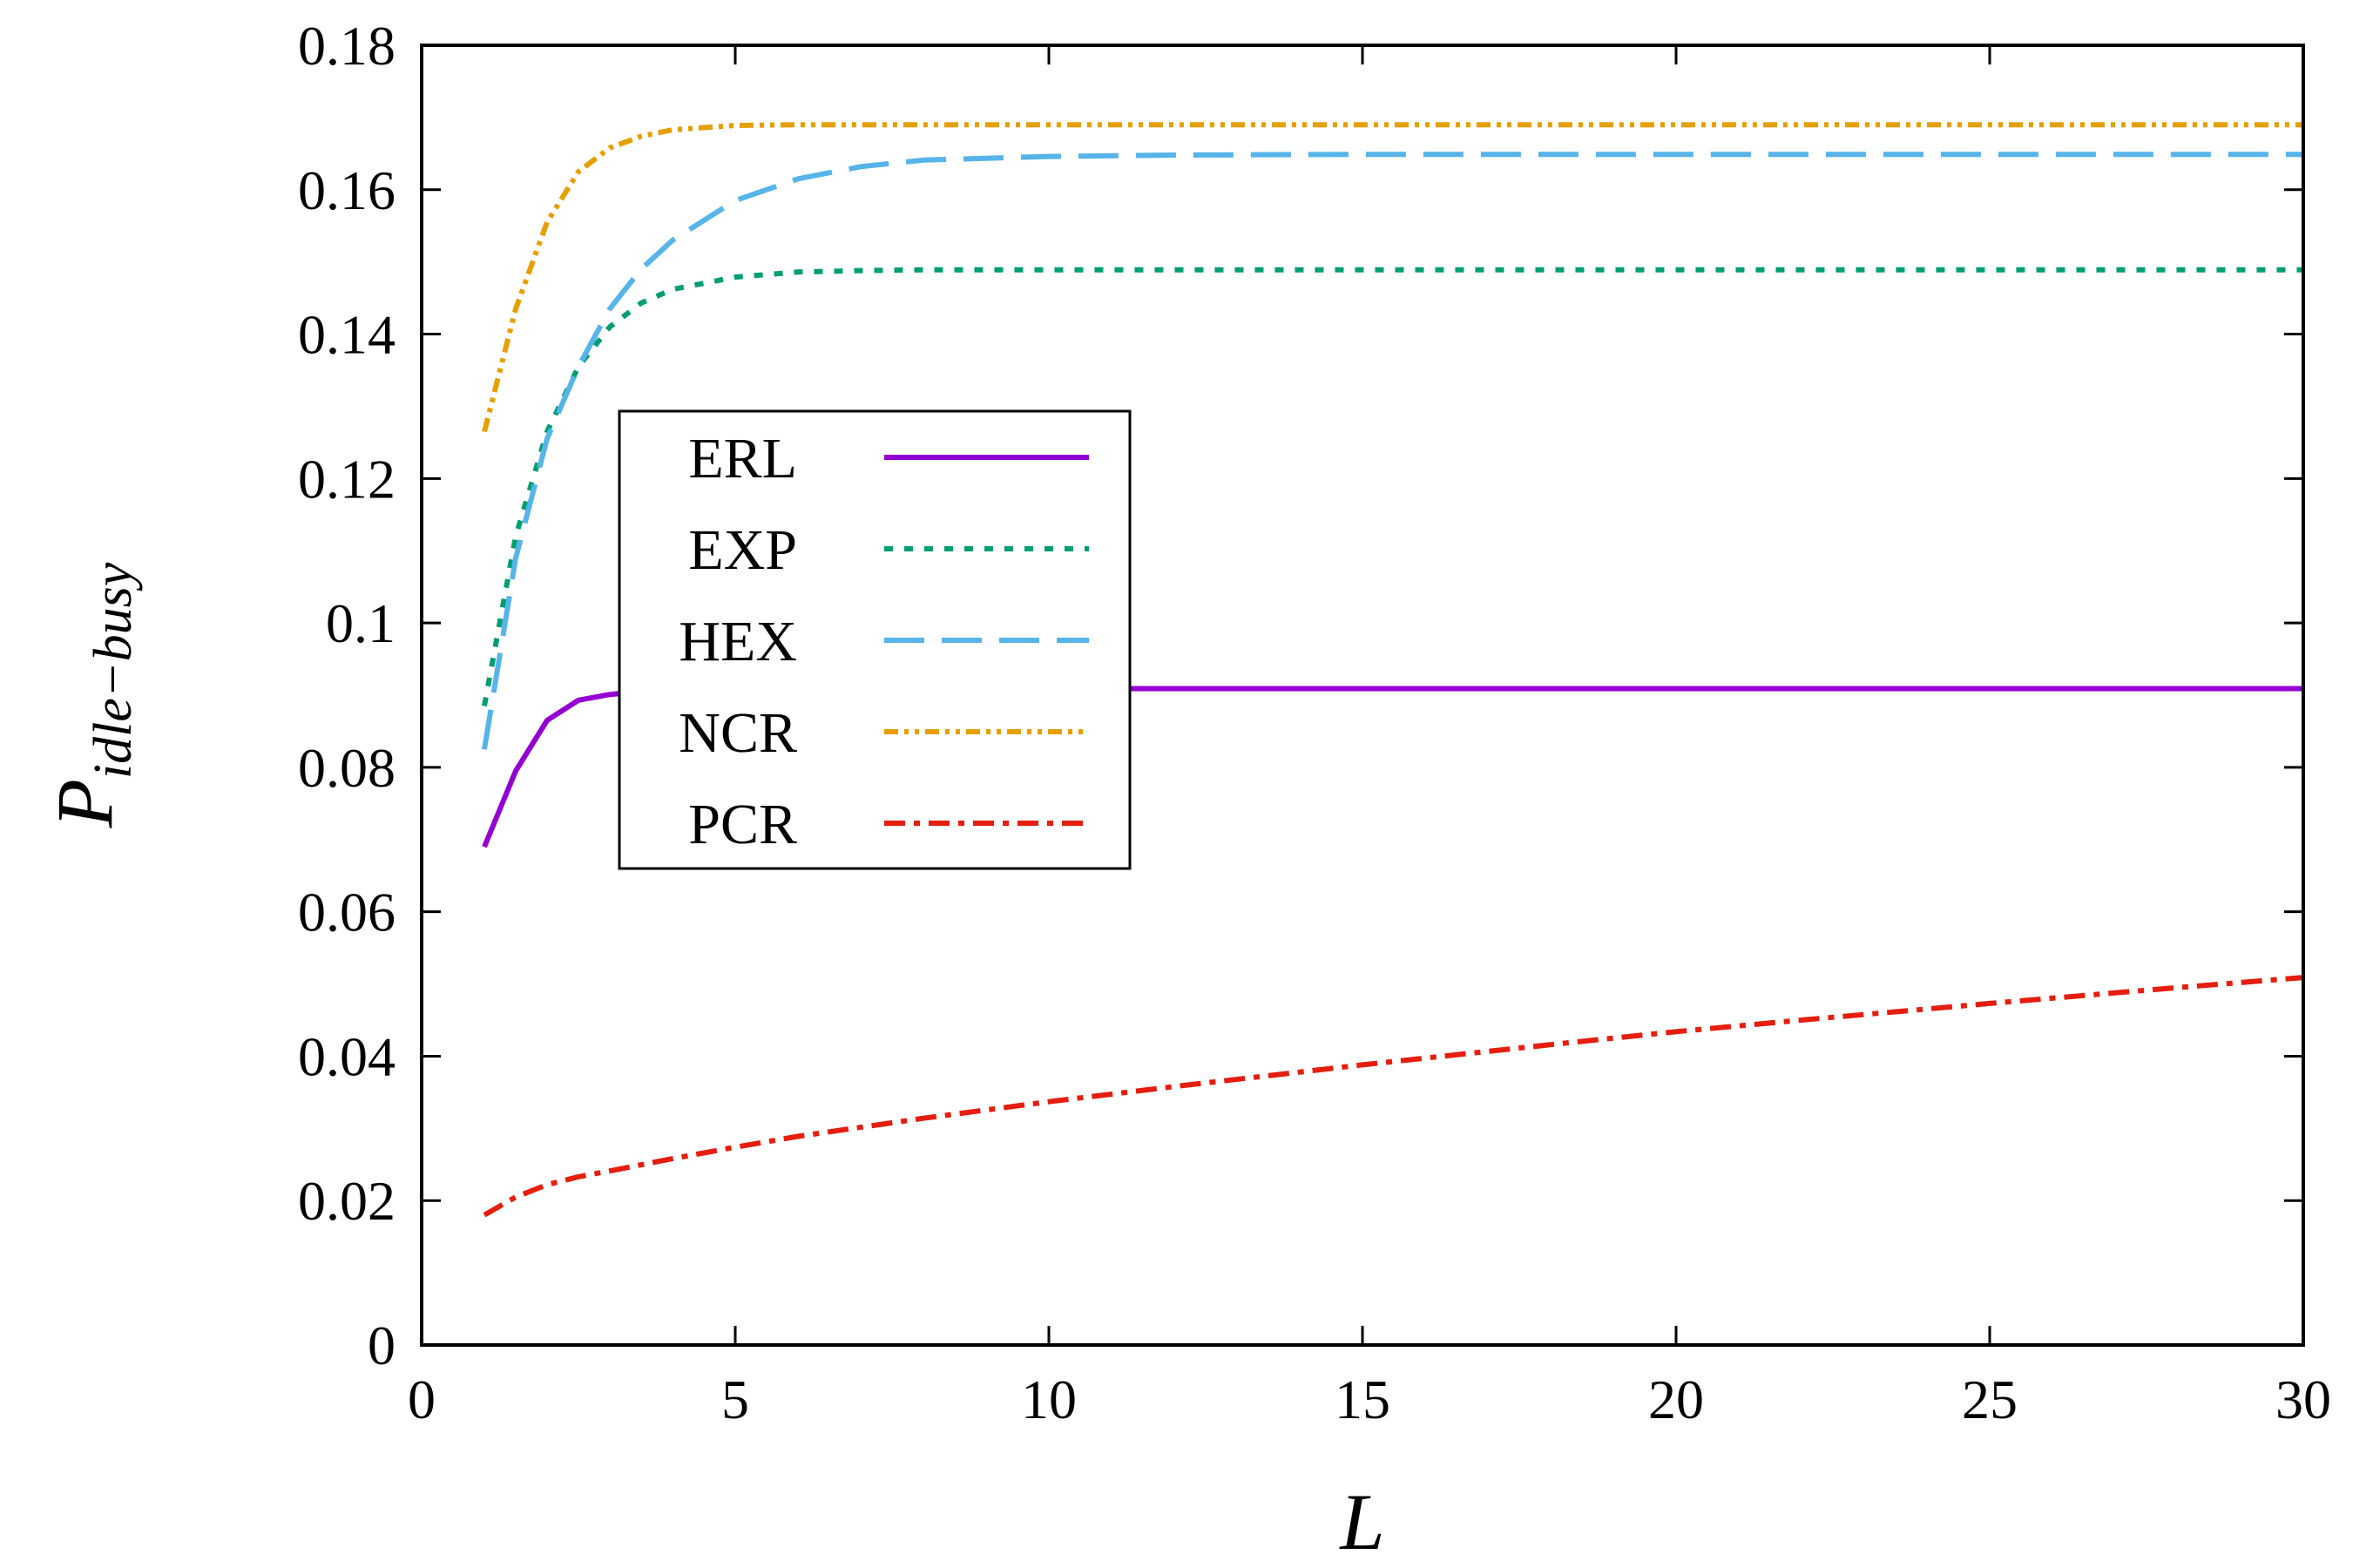 The width and height of the screenshot is (2373, 1568). What do you see at coordinates (361, 623) in the screenshot?
I see `y-tick-label: 0.1` at bounding box center [361, 623].